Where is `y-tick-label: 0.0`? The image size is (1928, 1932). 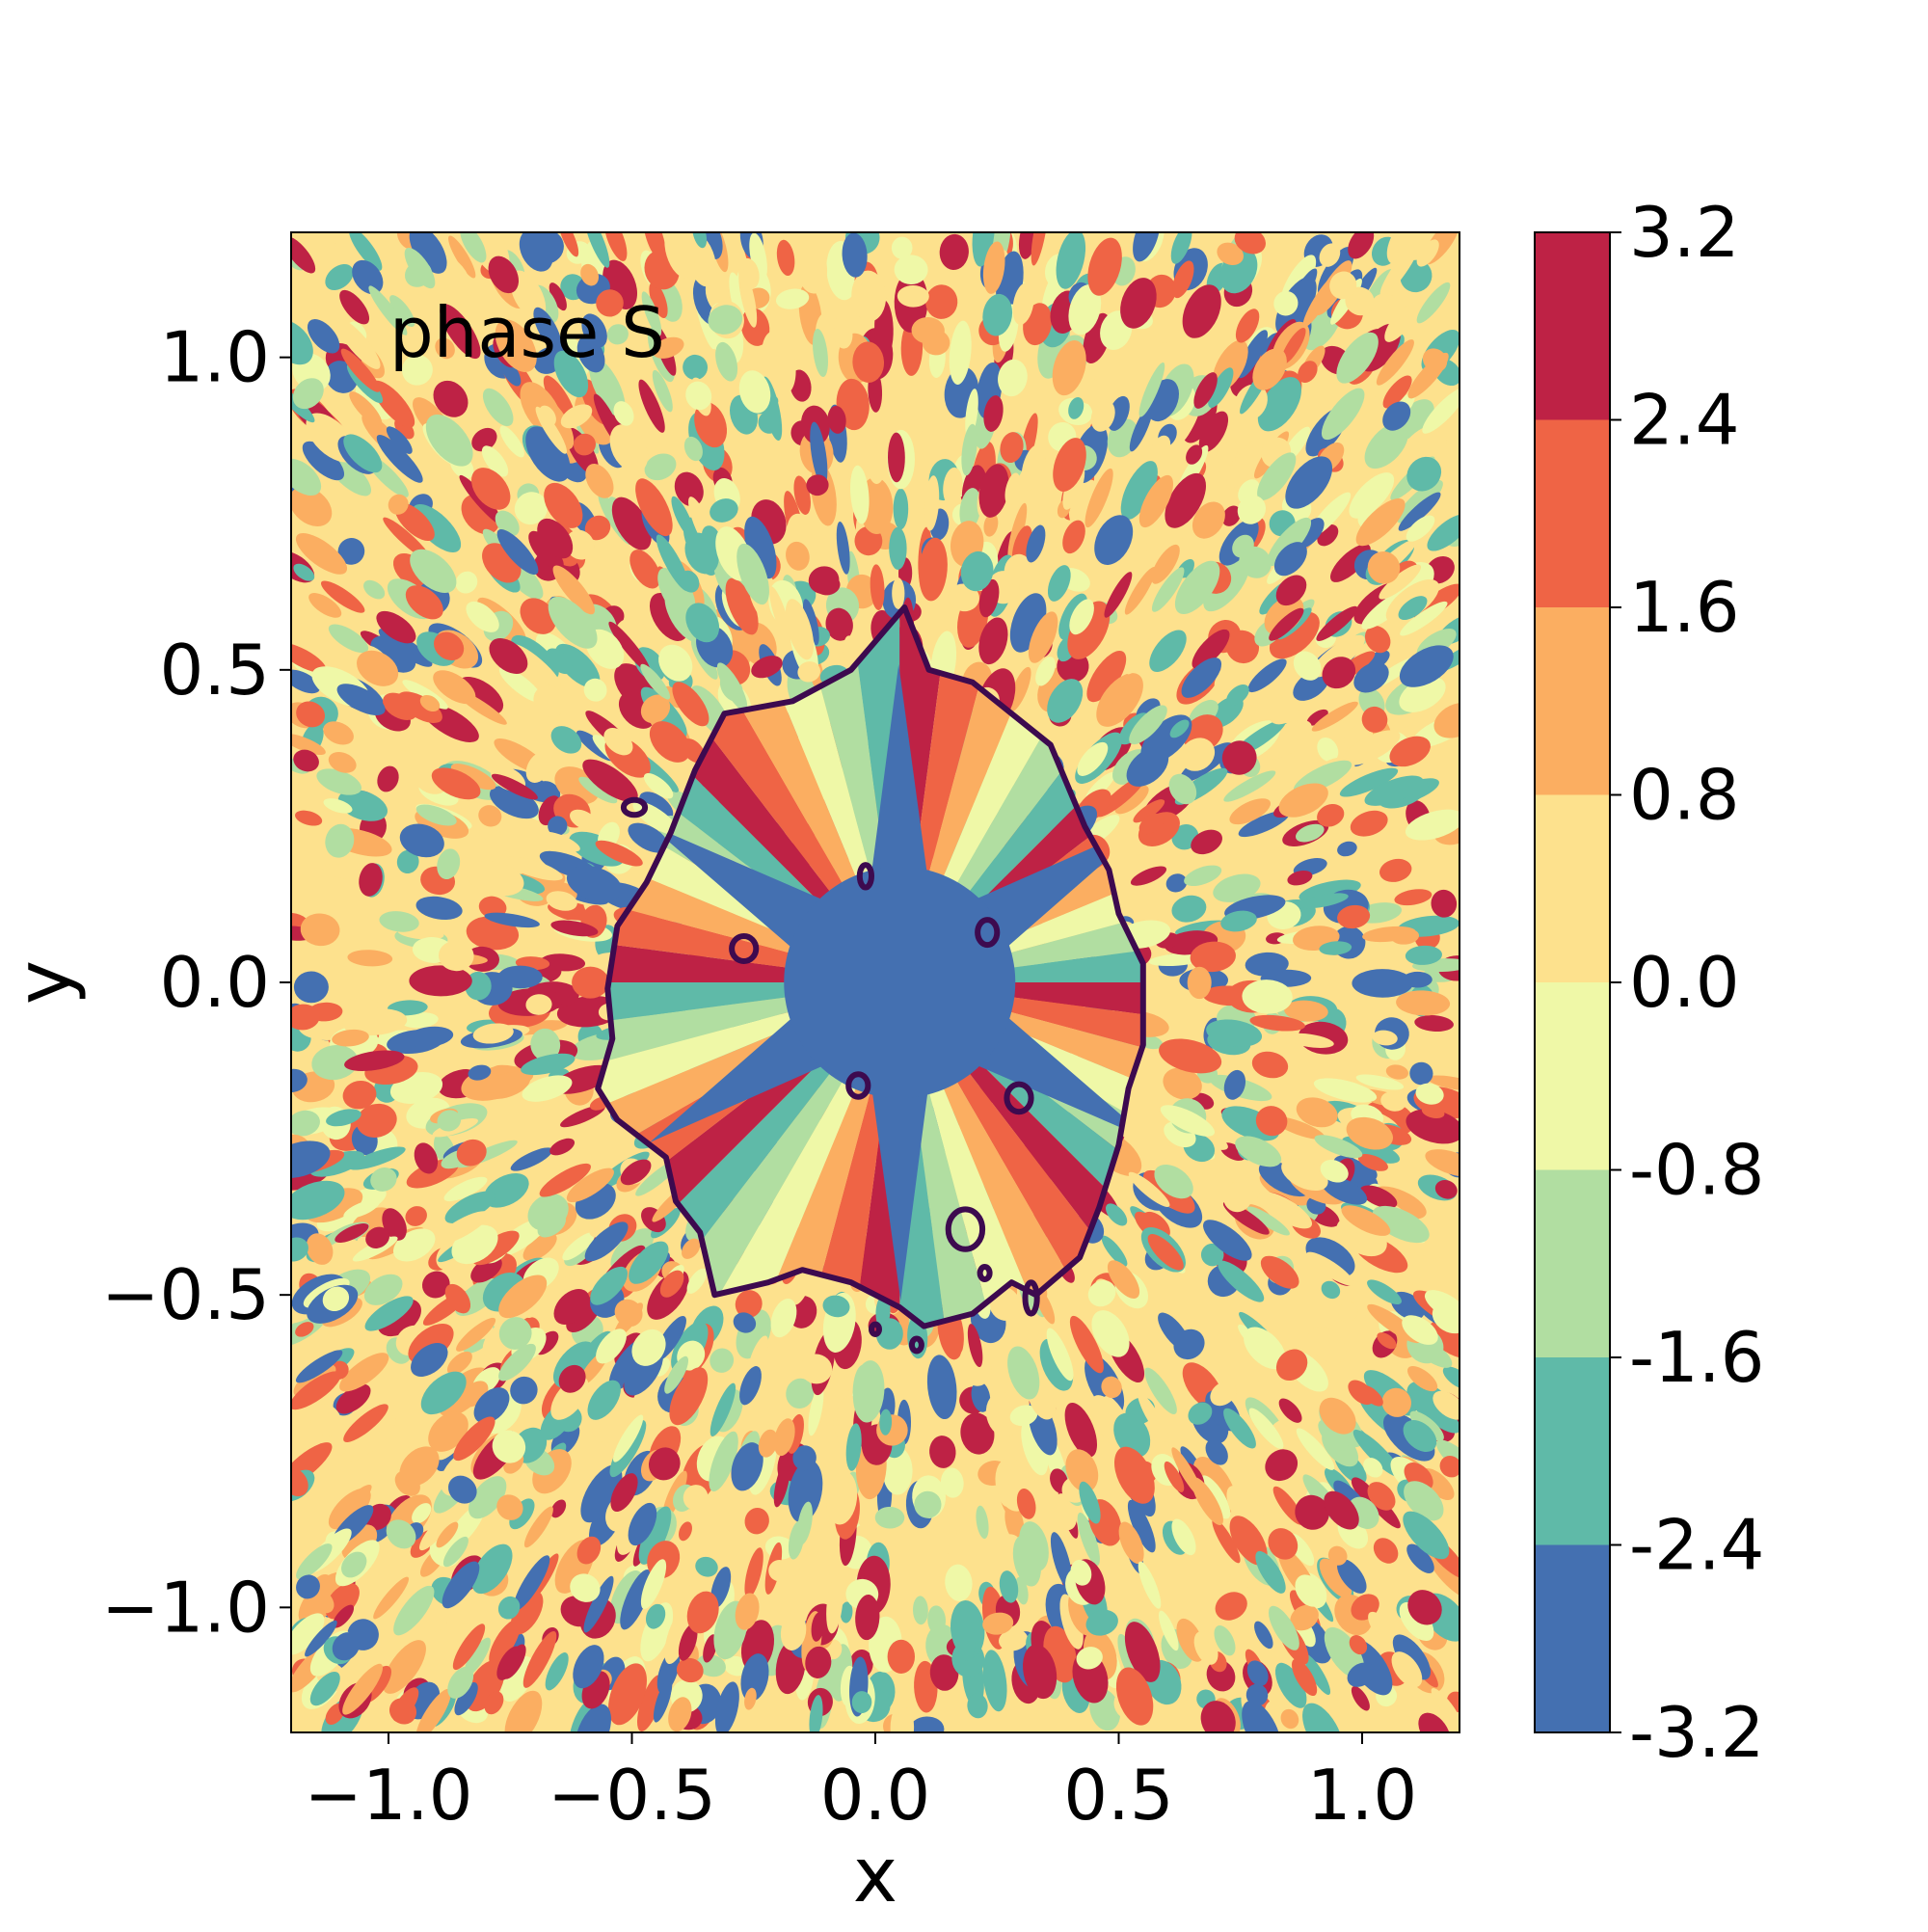 y-tick-label: 0.0 is located at coordinates (214, 983).